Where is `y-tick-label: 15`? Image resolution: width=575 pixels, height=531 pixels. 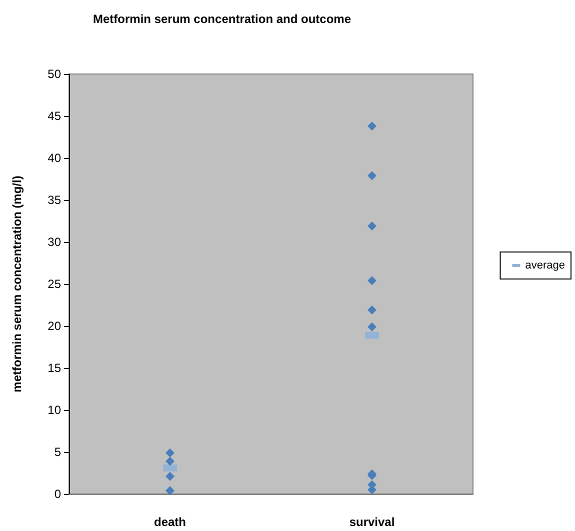
y-tick-label: 15 is located at coordinates (55, 368).